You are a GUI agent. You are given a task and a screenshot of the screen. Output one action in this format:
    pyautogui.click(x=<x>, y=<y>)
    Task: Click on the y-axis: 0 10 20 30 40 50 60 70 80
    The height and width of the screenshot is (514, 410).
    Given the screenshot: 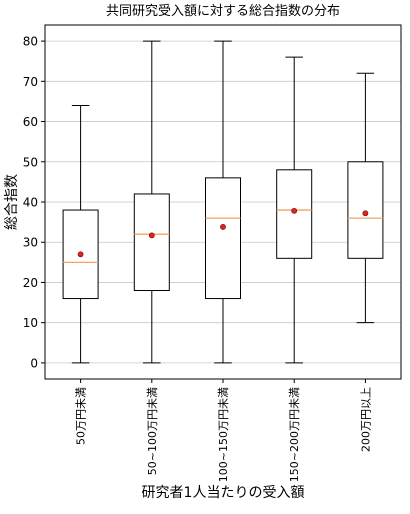 What is the action you would take?
    pyautogui.click(x=34, y=202)
    